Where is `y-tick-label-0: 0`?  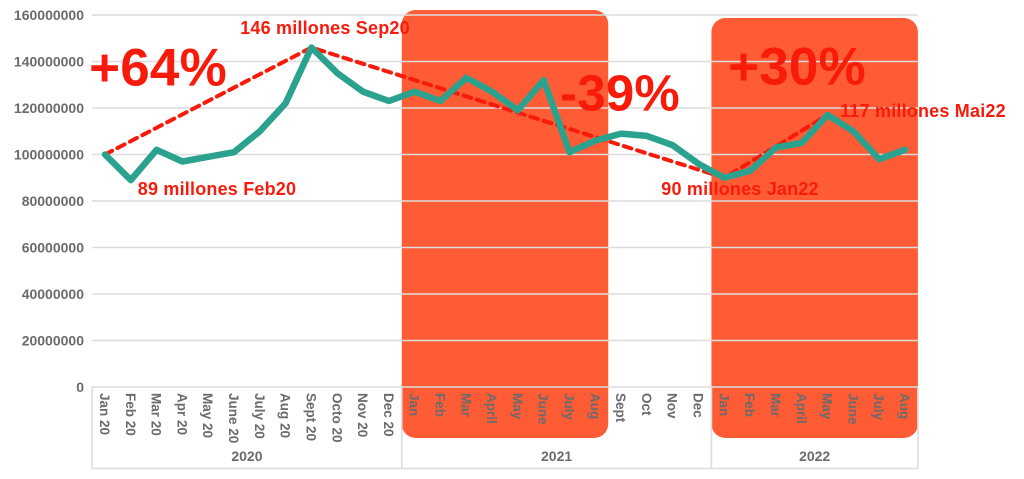
y-tick-label-0: 0 is located at coordinates (80, 387).